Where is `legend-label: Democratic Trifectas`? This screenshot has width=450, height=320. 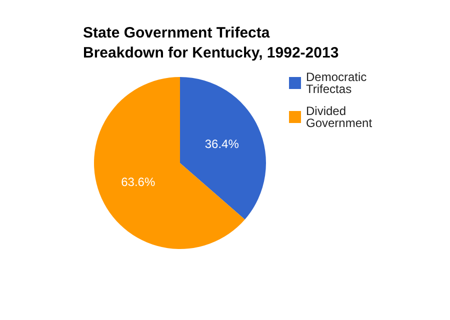 legend-label: Democratic Trifectas is located at coordinates (338, 83).